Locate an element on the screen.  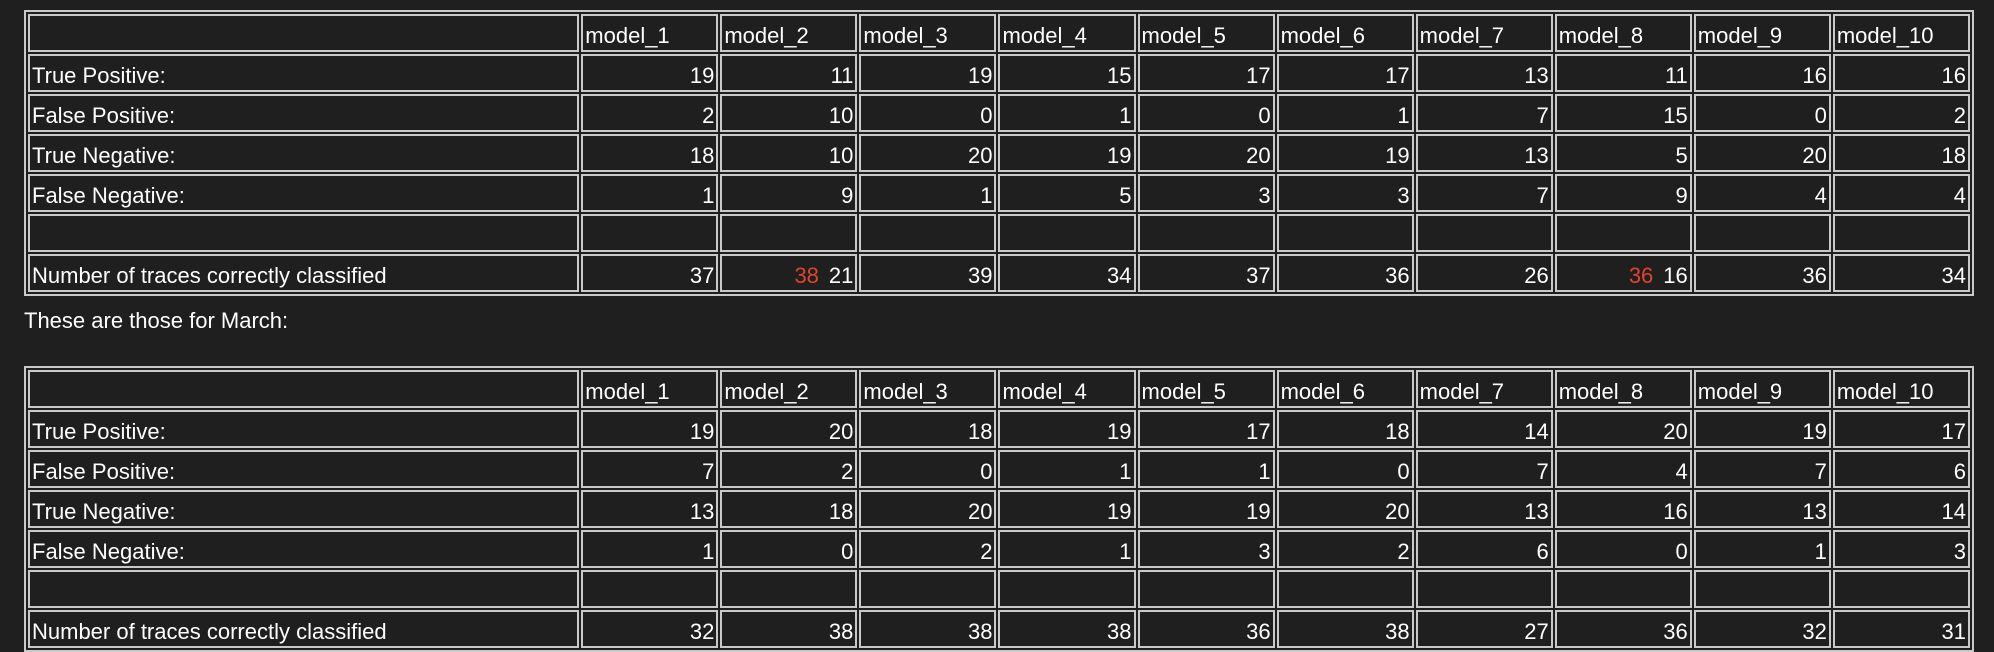
column-header: model_2 is located at coordinates (789, 33).